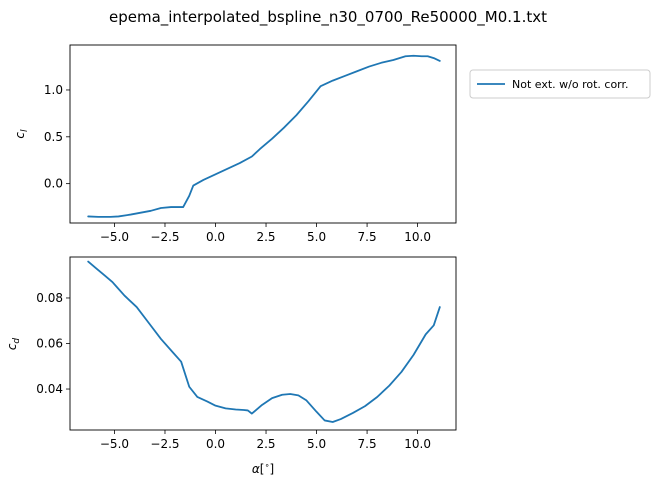  Describe the element at coordinates (263, 468) in the screenshot. I see `x-axis-label-bottom: α[∘]` at that location.